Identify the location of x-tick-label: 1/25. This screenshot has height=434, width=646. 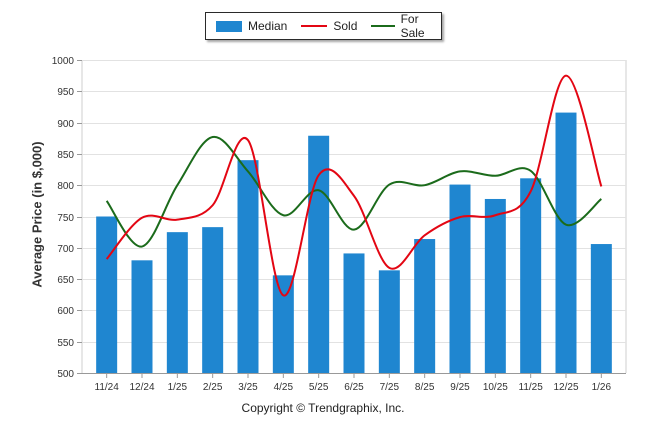
(178, 387).